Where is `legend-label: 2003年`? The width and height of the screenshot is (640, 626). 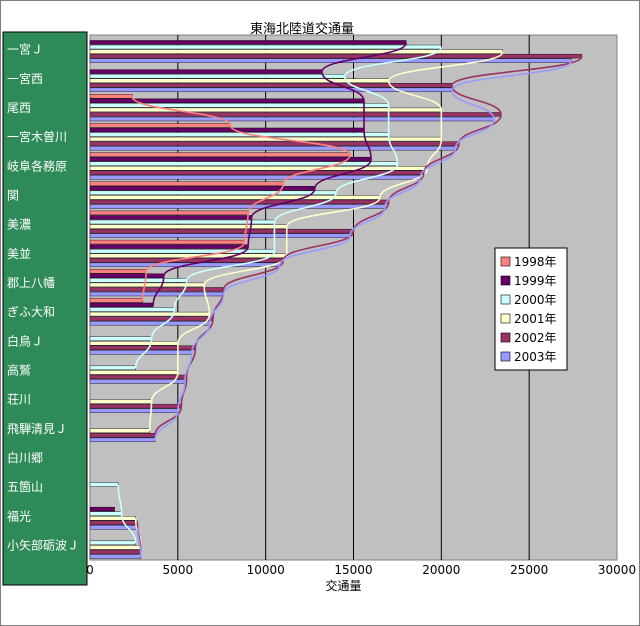
legend-label: 2003年 is located at coordinates (535, 357).